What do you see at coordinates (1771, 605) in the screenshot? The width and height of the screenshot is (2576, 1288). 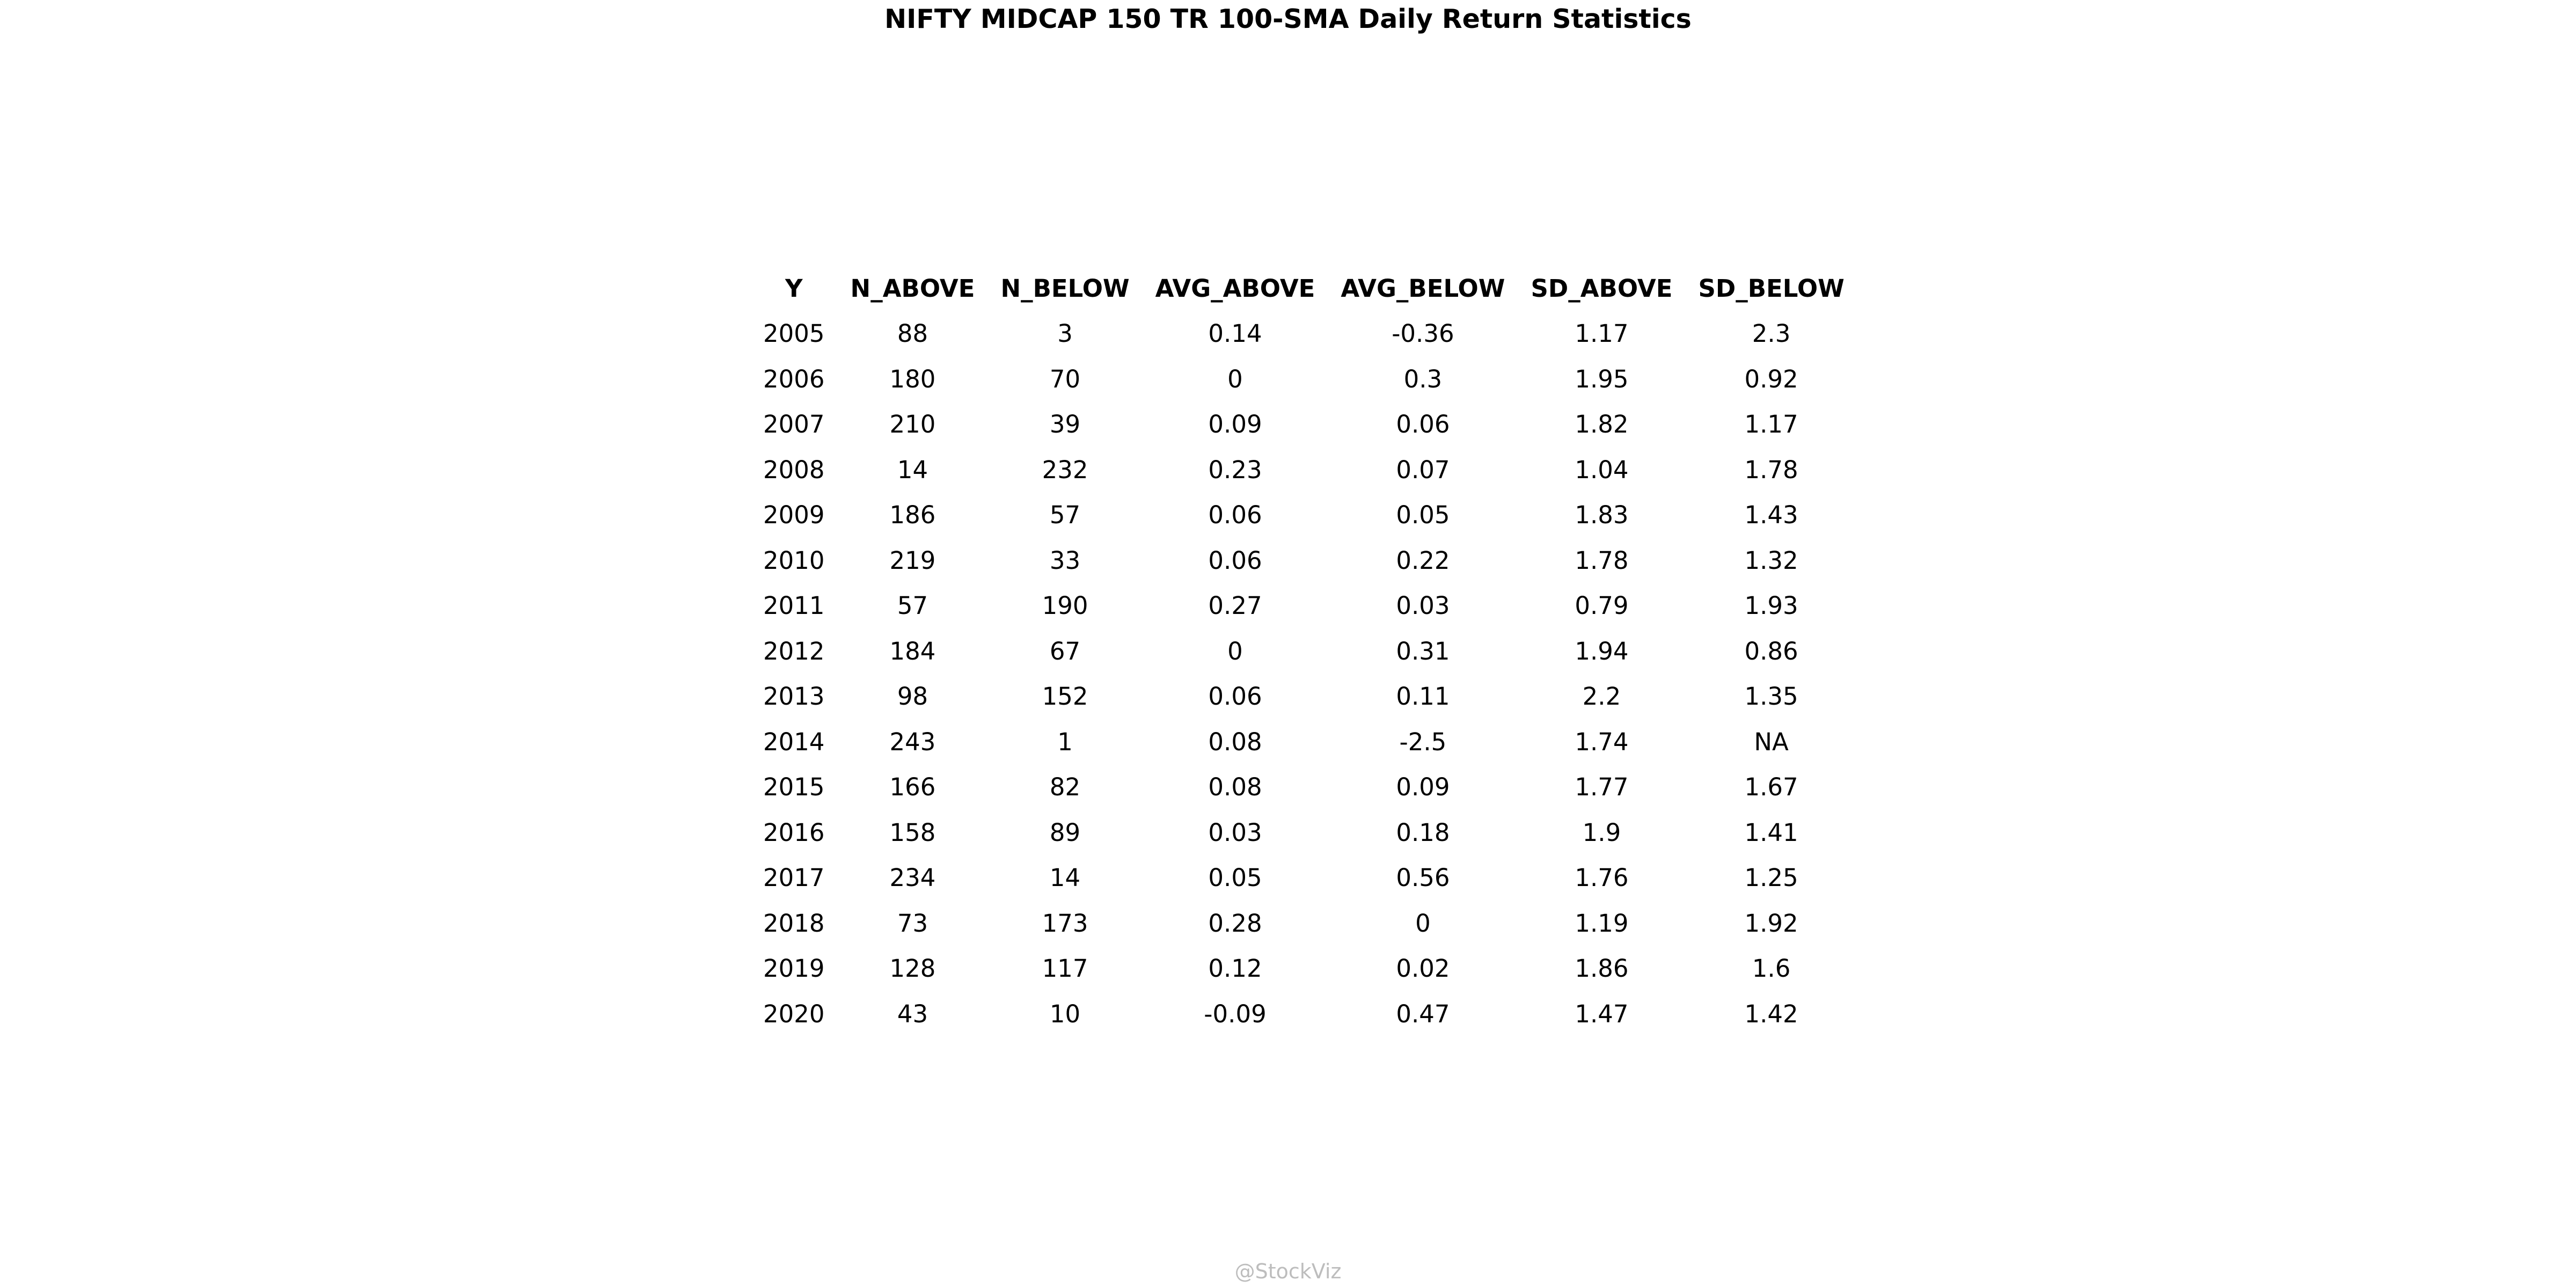 I see `table-cell-sd-below: 1.93` at bounding box center [1771, 605].